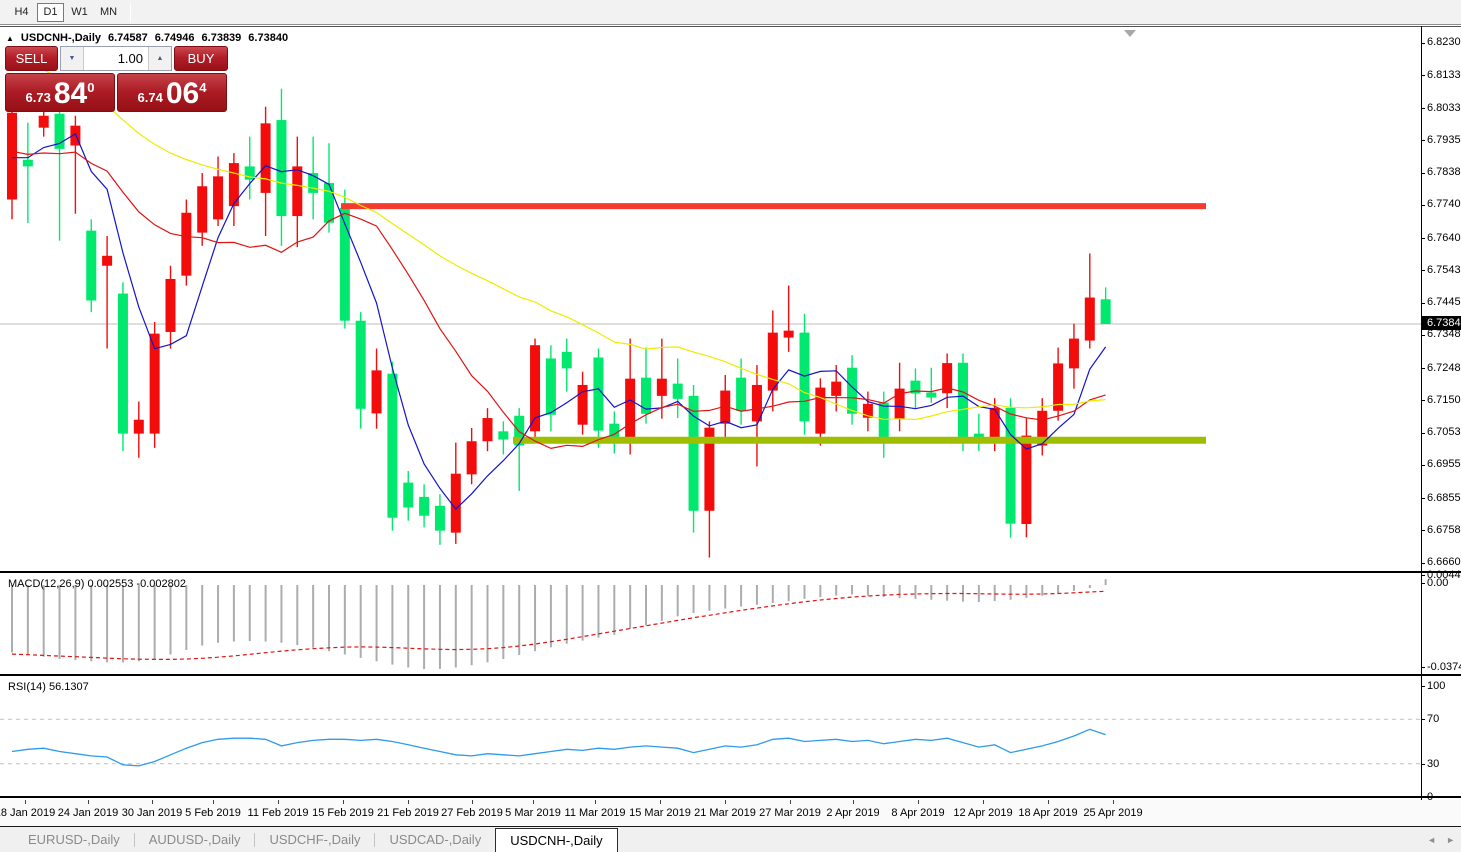 This screenshot has width=1461, height=852. Describe the element at coordinates (97, 584) in the screenshot. I see `macd-label: MACD(12,26,9) 0.002553 -0.002802` at that location.